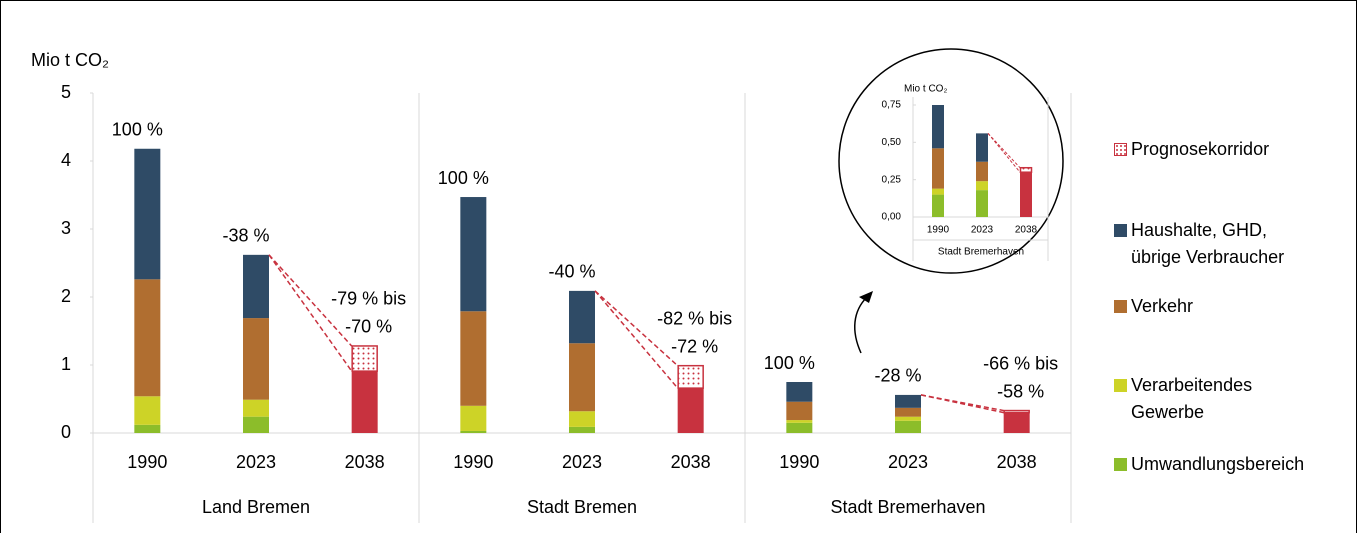 The width and height of the screenshot is (1357, 533). Describe the element at coordinates (1200, 149) in the screenshot. I see `legend-label: Prognosekorridor` at that location.